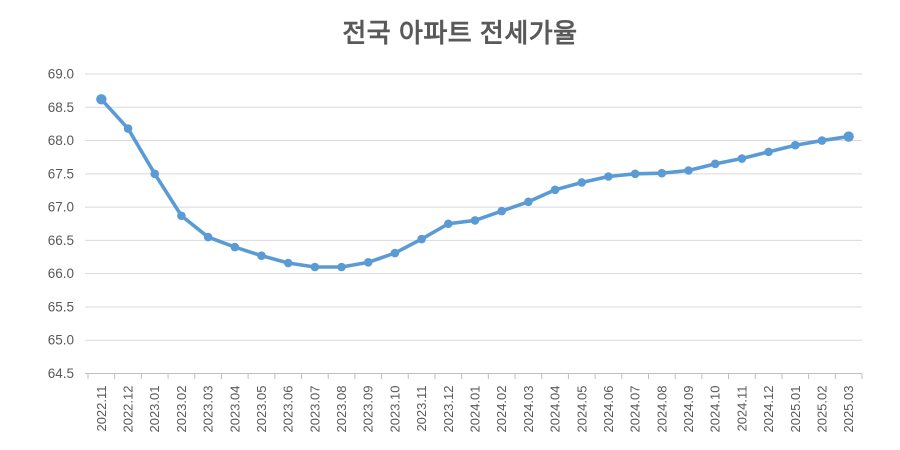 The height and width of the screenshot is (450, 900). Describe the element at coordinates (61, 207) in the screenshot. I see `y-axis-label: 67.0` at that location.